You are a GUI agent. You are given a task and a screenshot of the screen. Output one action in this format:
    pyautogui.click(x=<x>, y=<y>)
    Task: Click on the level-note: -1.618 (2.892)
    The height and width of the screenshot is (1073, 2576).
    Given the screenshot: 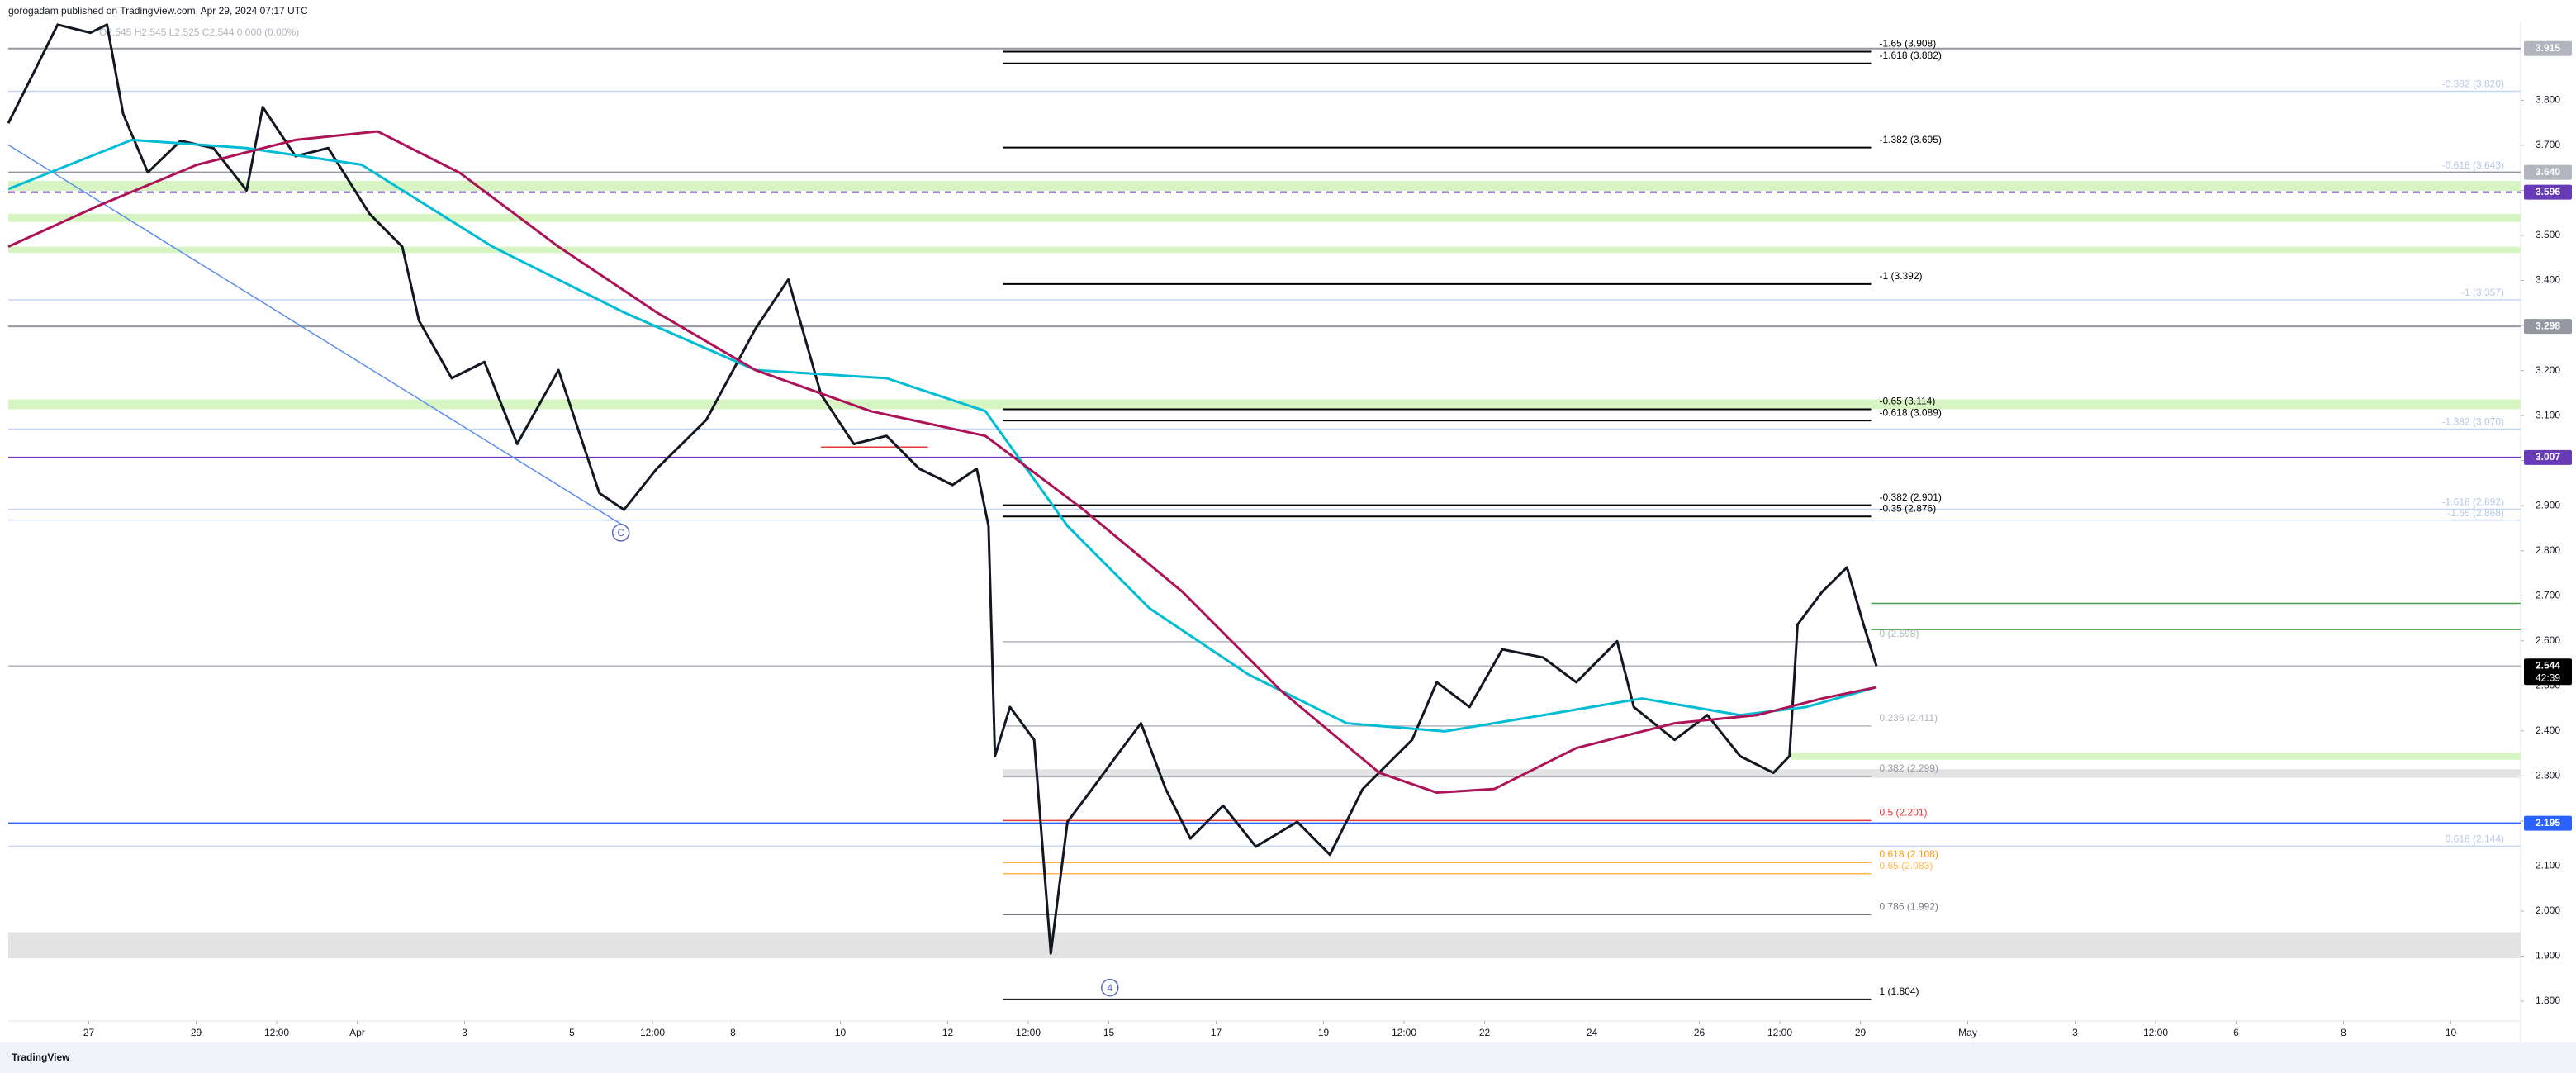 What is the action you would take?
    pyautogui.click(x=2473, y=502)
    